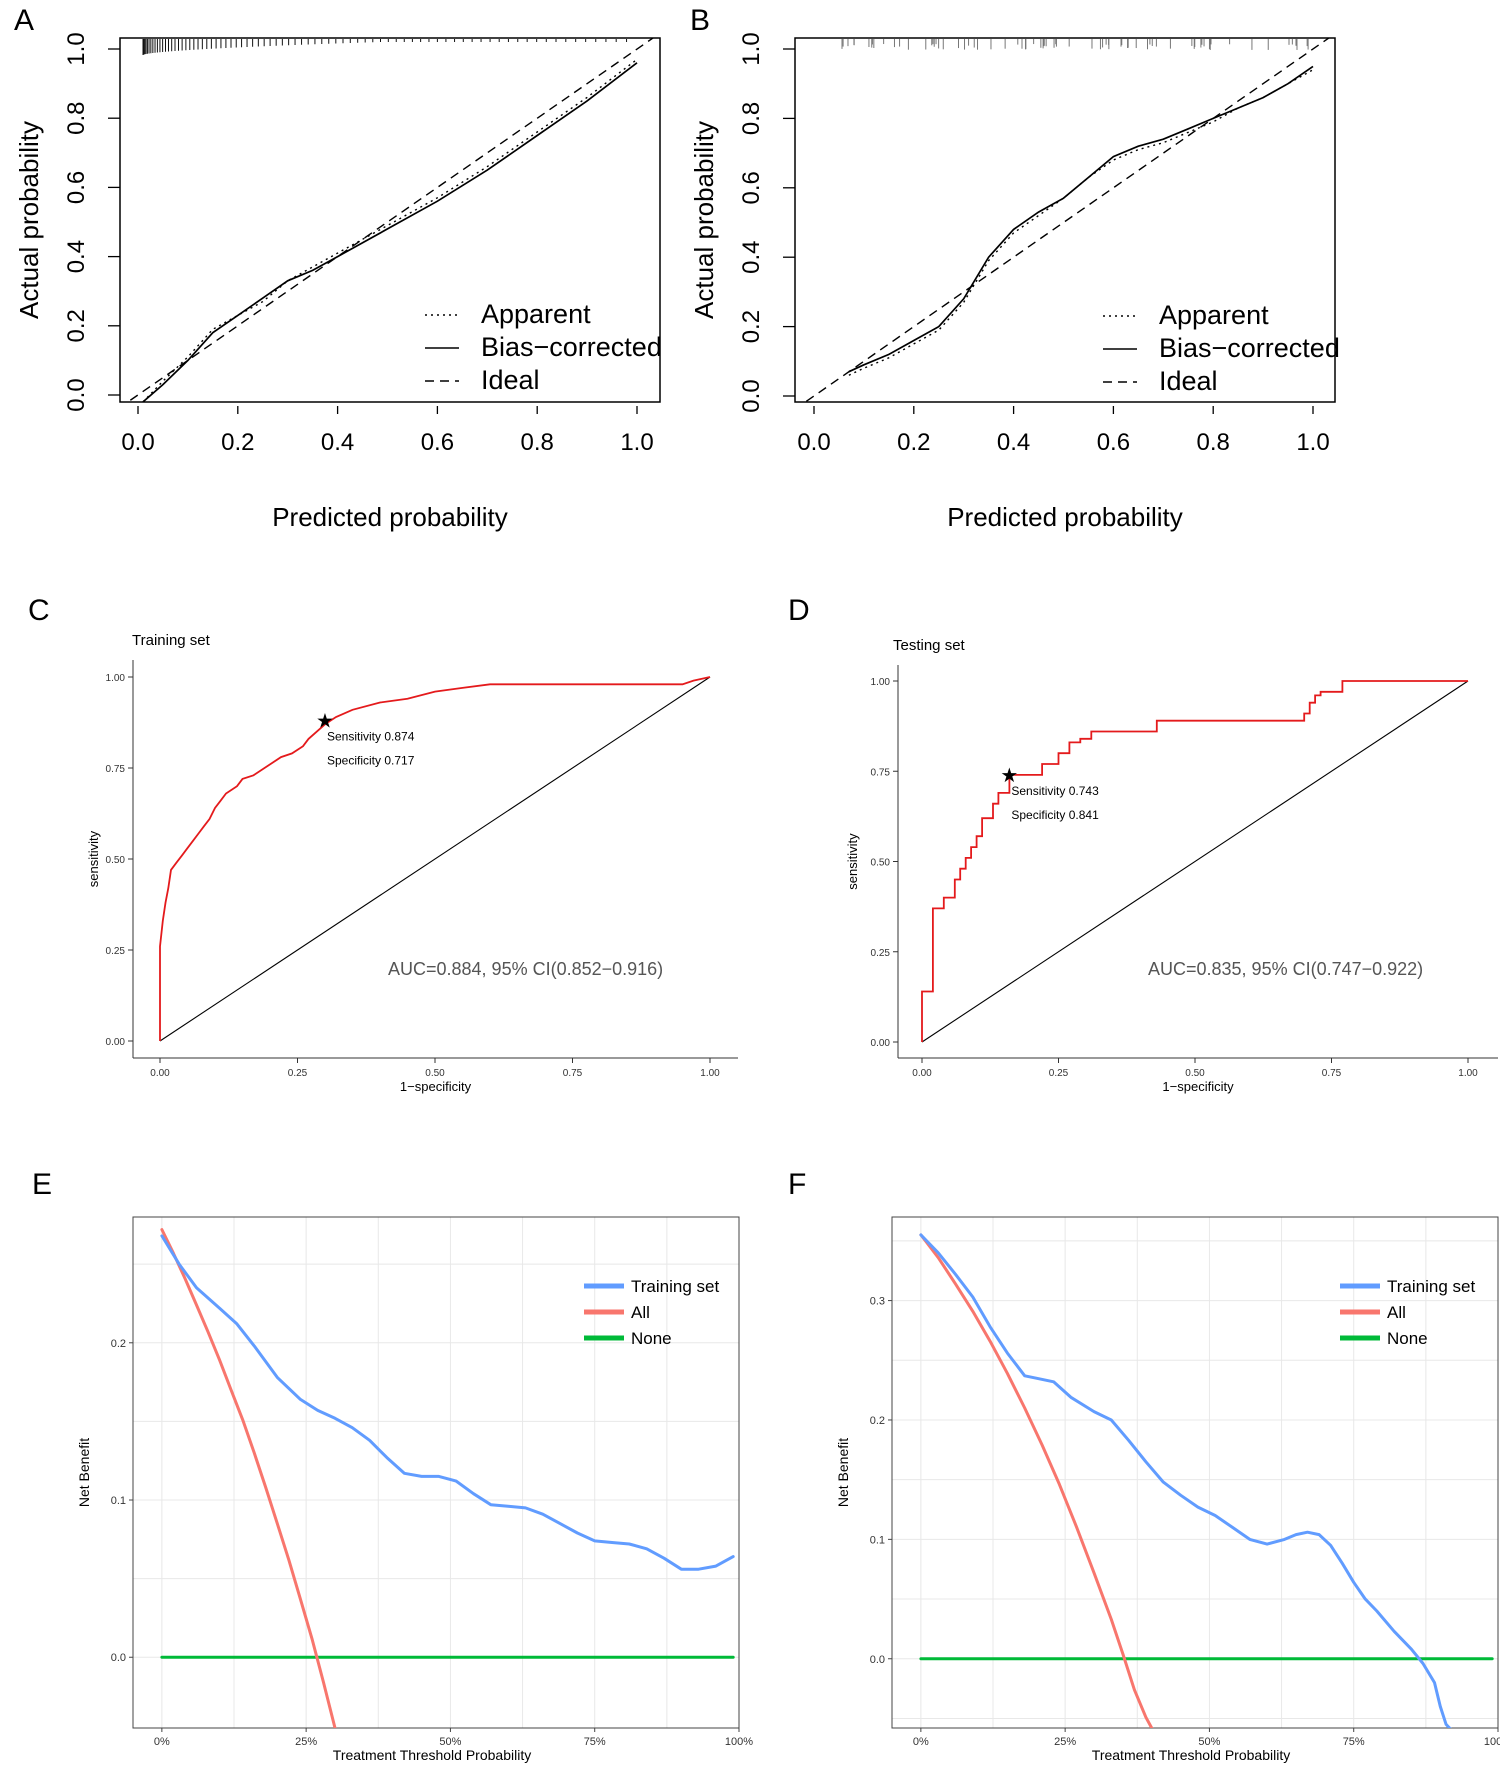 The image size is (1500, 1772). Describe the element at coordinates (1396, 1312) in the screenshot. I see `legend-label: All` at that location.